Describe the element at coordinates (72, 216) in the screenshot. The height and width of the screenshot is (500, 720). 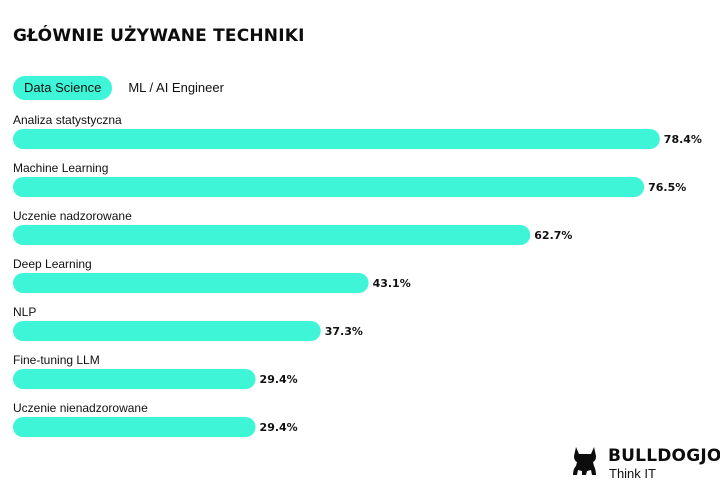
I see `category-label-uczenie-nadzorowane: Uczenie nadzorowane` at that location.